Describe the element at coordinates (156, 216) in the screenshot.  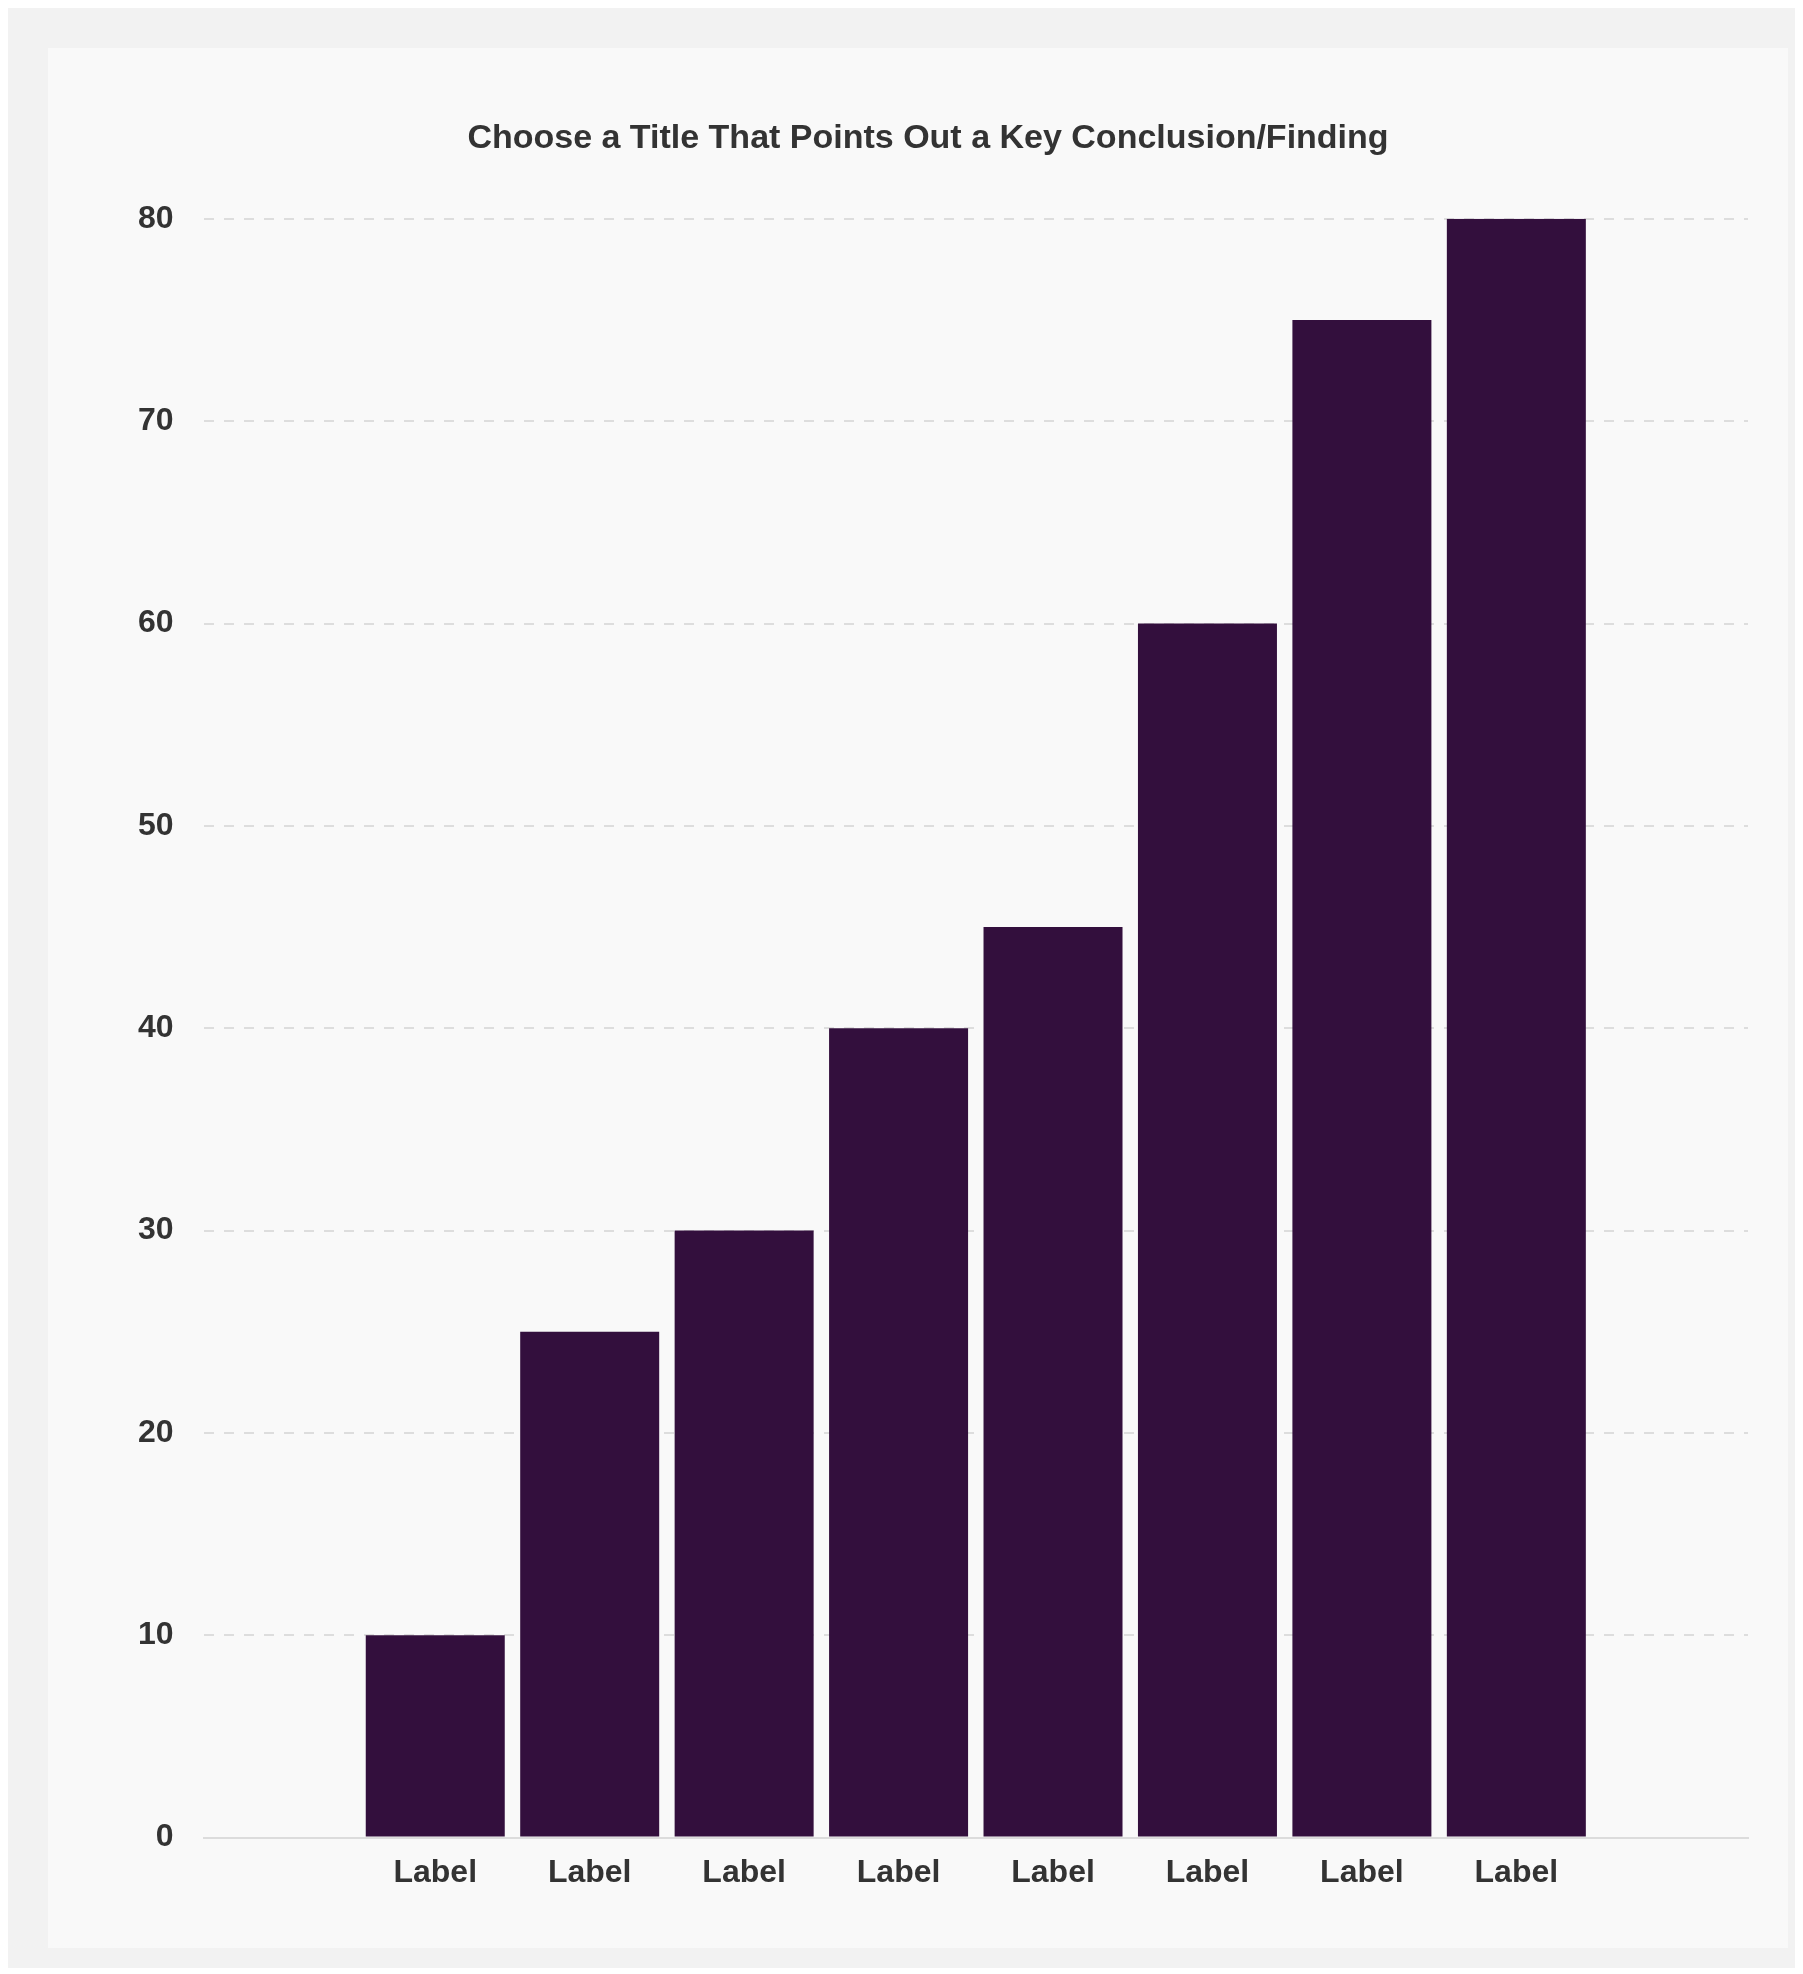
I see `y-tick-label: 80` at that location.